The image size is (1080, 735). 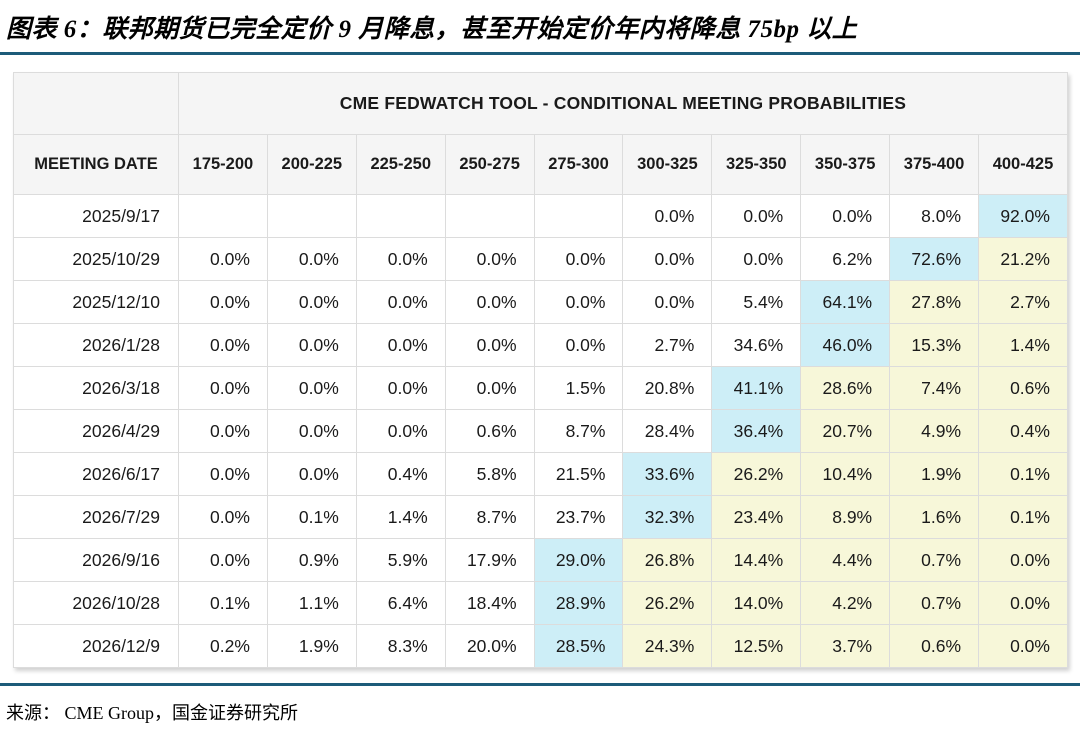 What do you see at coordinates (756, 164) in the screenshot?
I see `rate-range-column-header: 325-350` at bounding box center [756, 164].